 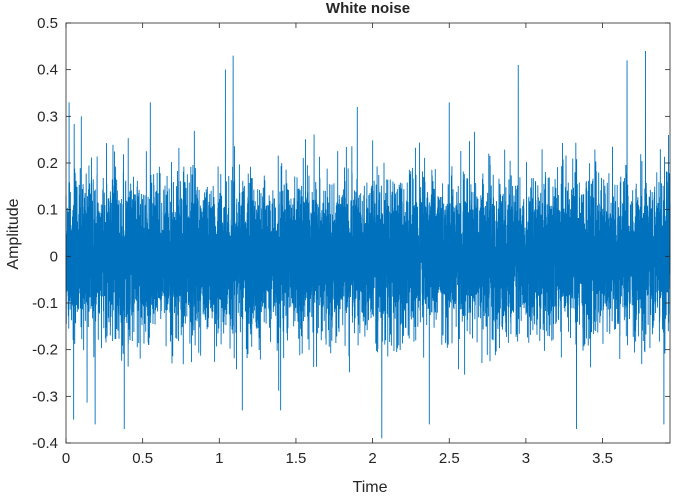 I want to click on y-axis-label: Amplitude, so click(x=13, y=233).